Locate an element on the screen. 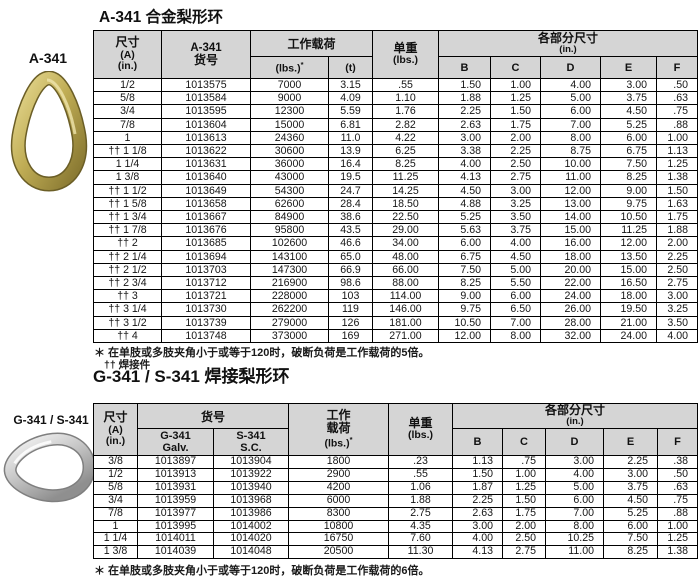 The width and height of the screenshot is (700, 584). header-dim-f: F is located at coordinates (677, 67).